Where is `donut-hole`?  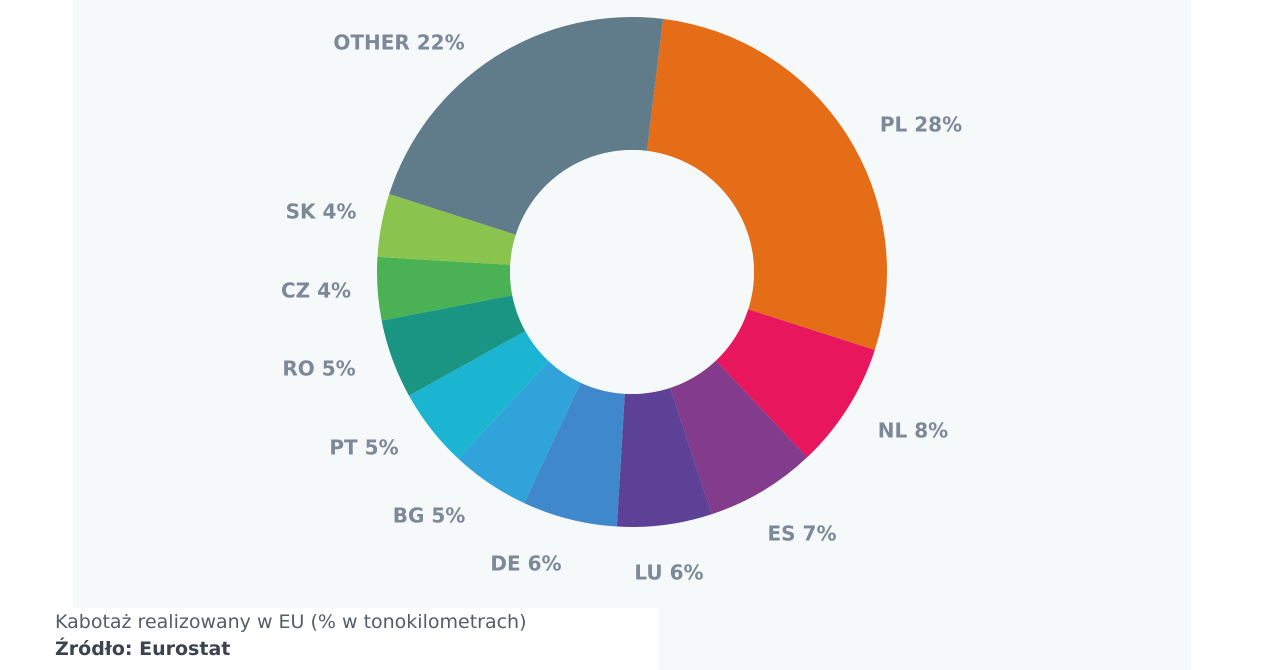
donut-hole is located at coordinates (632, 272).